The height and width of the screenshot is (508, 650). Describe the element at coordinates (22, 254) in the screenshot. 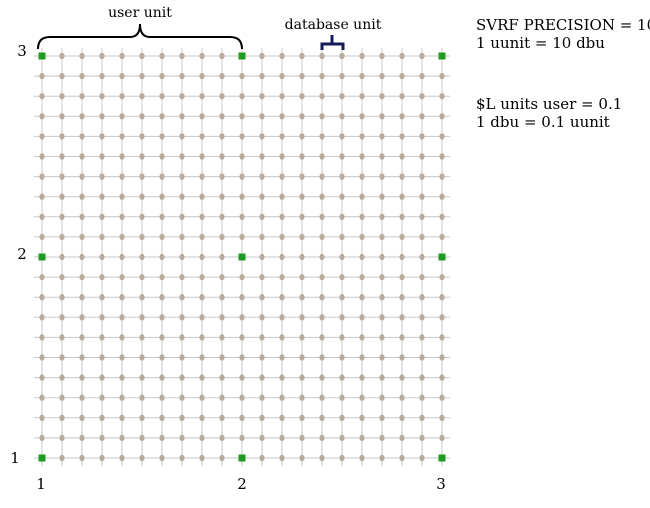

I see `y-tick-label: 2` at that location.